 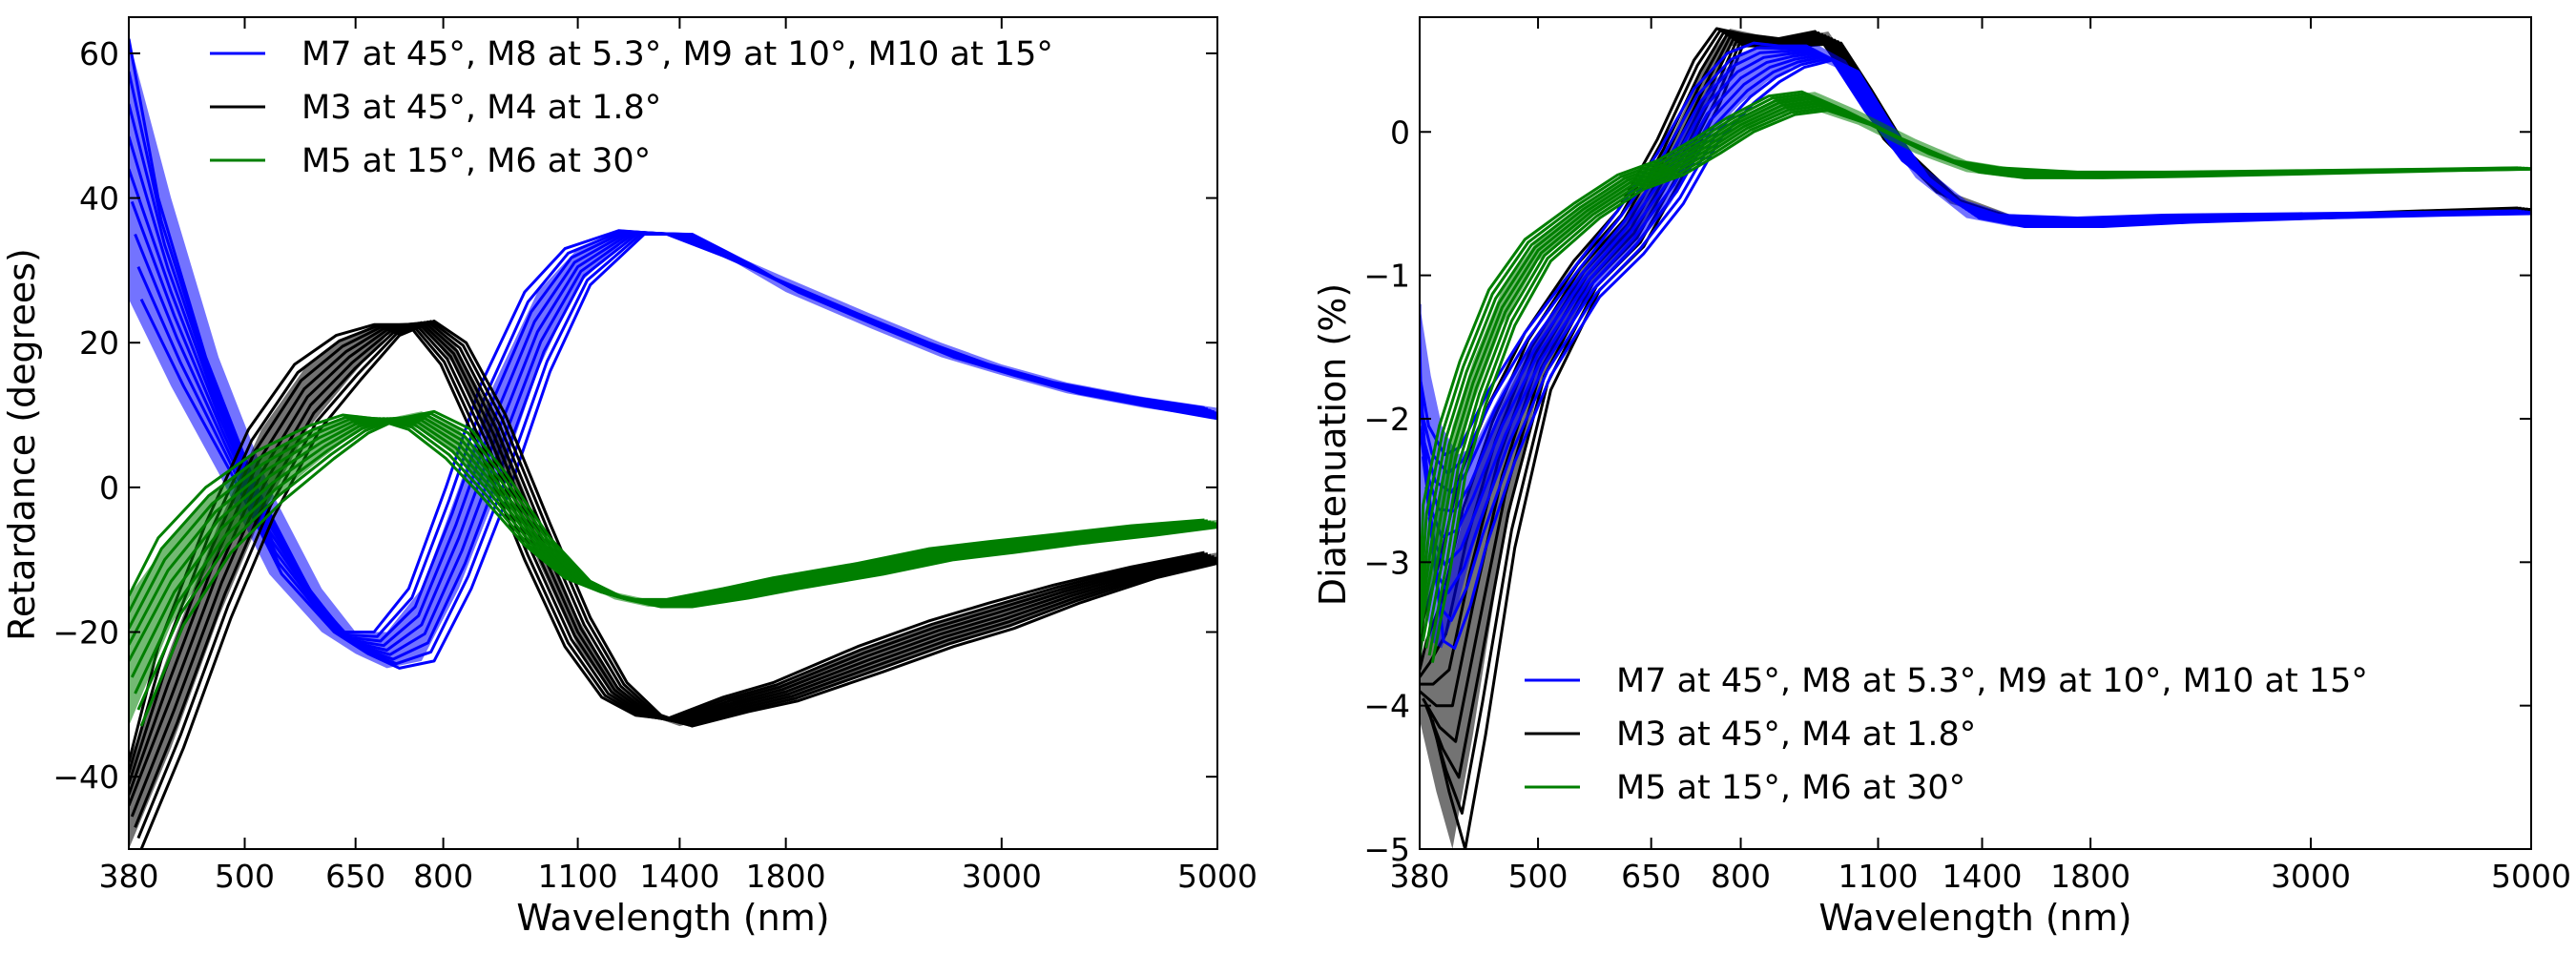 I want to click on y-tick-label: 20, so click(x=99, y=343).